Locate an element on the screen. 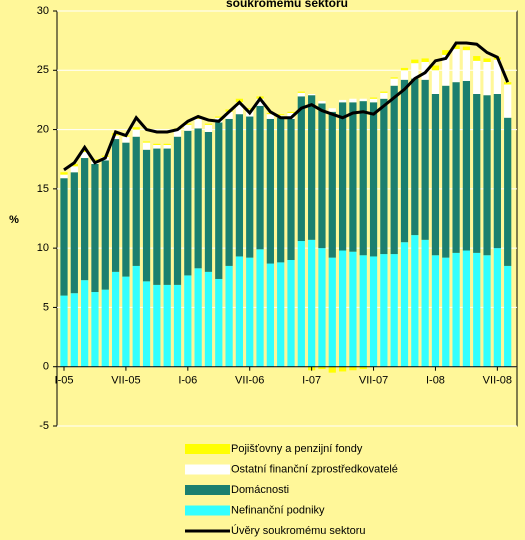  y-tick-label: 30 is located at coordinates (43, 11).